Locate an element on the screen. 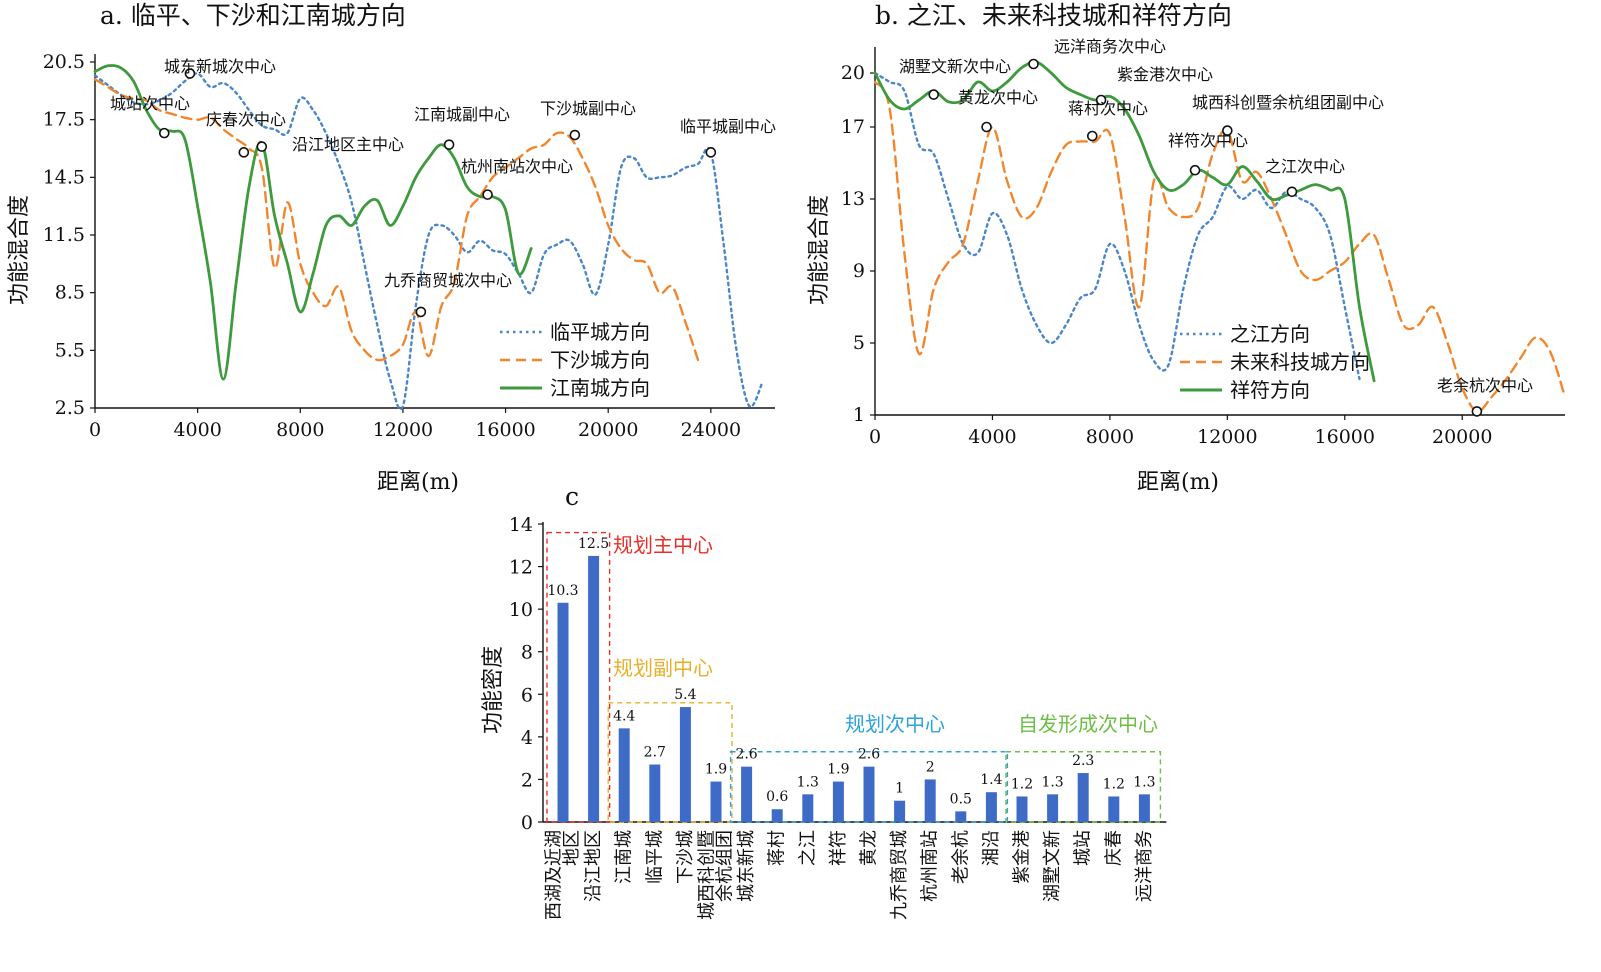 The image size is (1601, 972). panel-c-bar-value-label-9: 1.9 is located at coordinates (838, 770).